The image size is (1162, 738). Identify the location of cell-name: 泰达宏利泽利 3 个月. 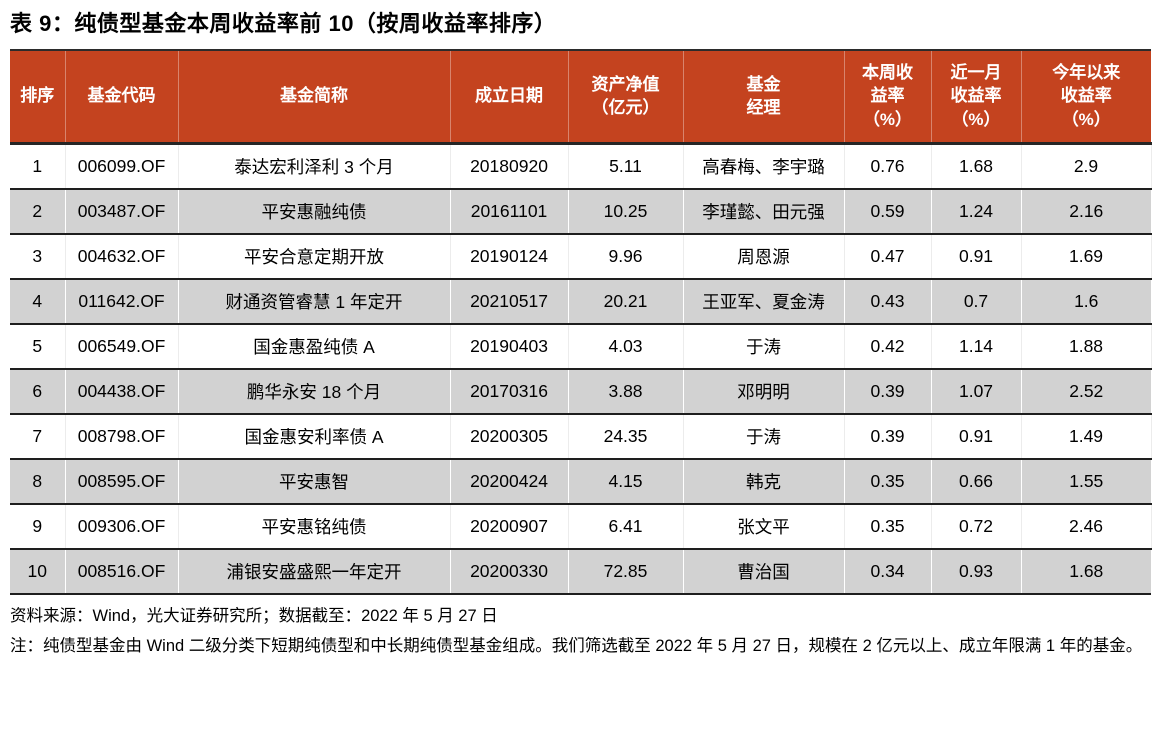
(314, 166).